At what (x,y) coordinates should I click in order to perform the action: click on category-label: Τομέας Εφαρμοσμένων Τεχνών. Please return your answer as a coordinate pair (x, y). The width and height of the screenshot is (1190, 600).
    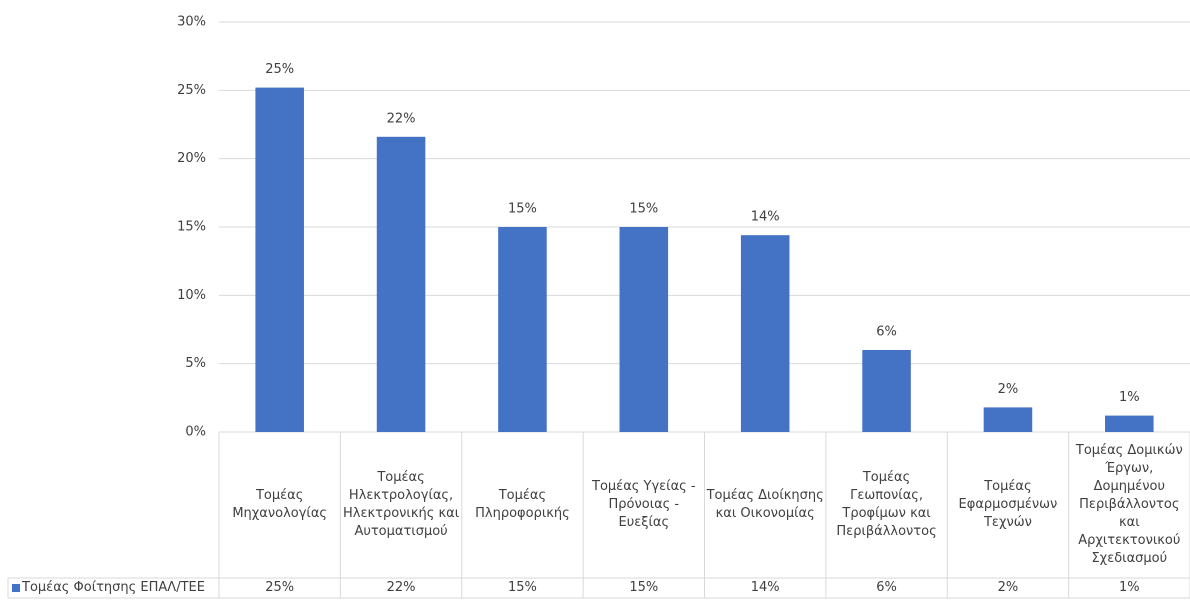
    Looking at the image, I should click on (1008, 504).